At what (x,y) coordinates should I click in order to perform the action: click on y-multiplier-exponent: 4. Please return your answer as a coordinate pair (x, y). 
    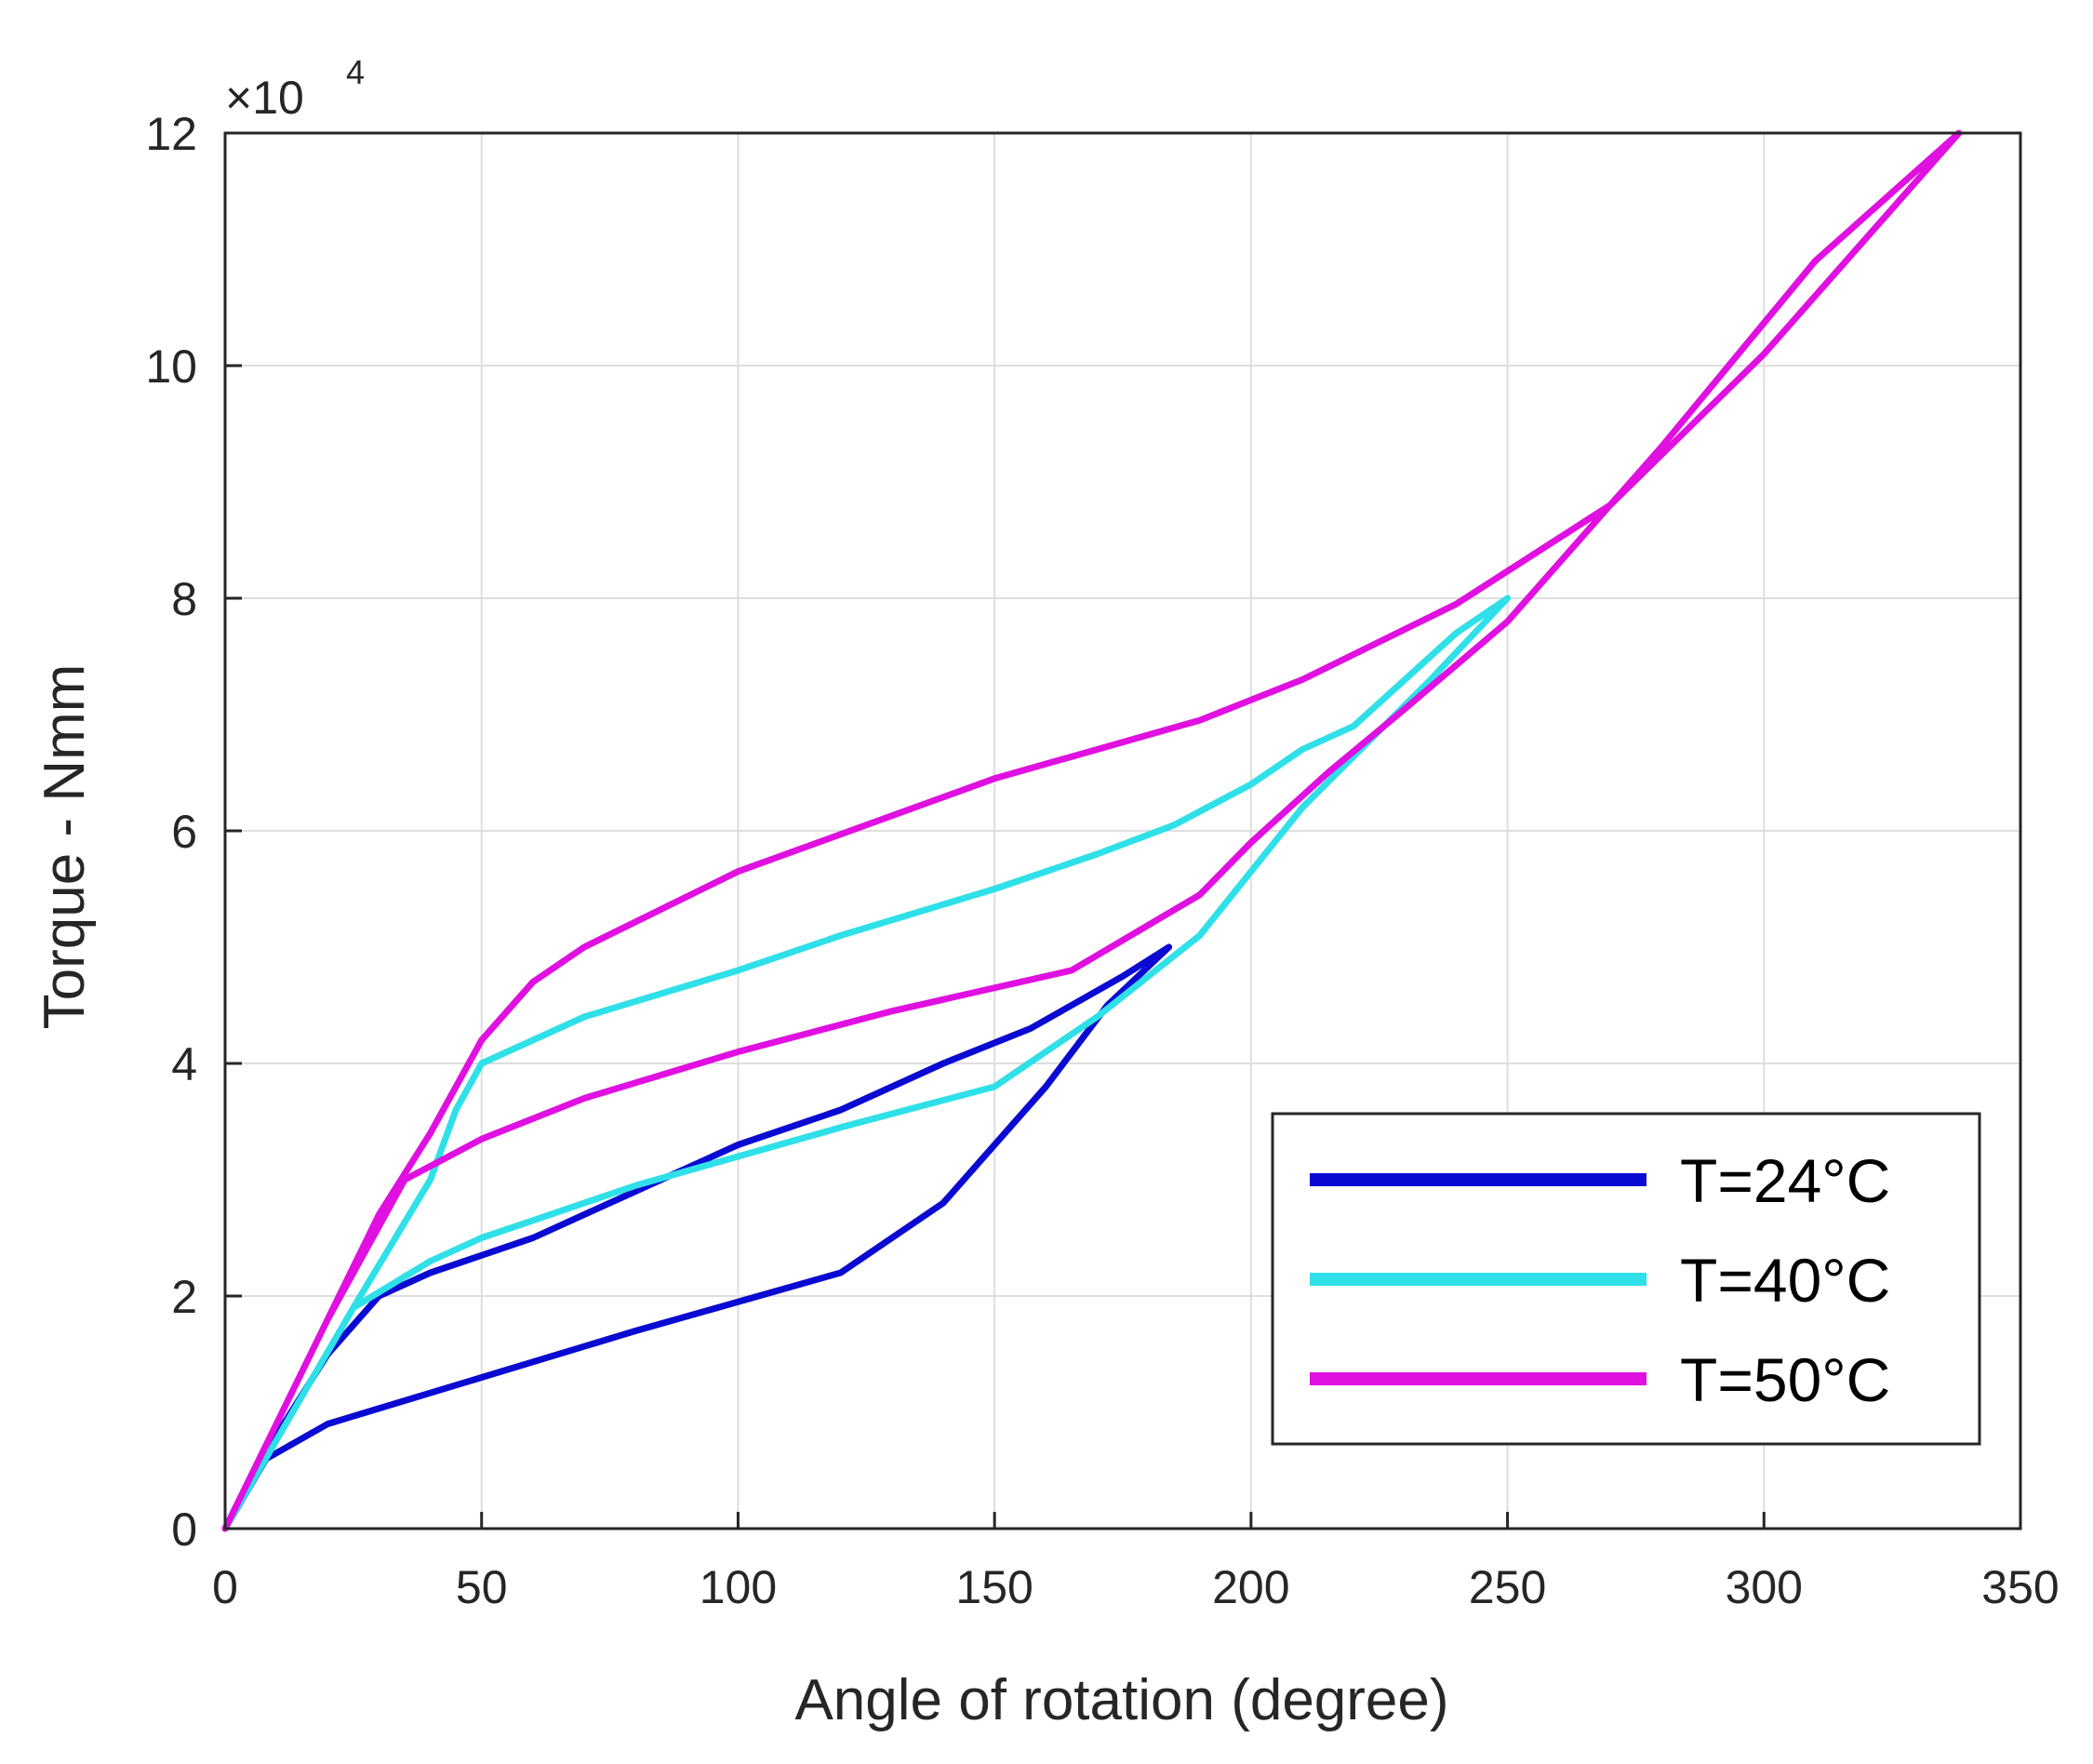
    Looking at the image, I should click on (355, 72).